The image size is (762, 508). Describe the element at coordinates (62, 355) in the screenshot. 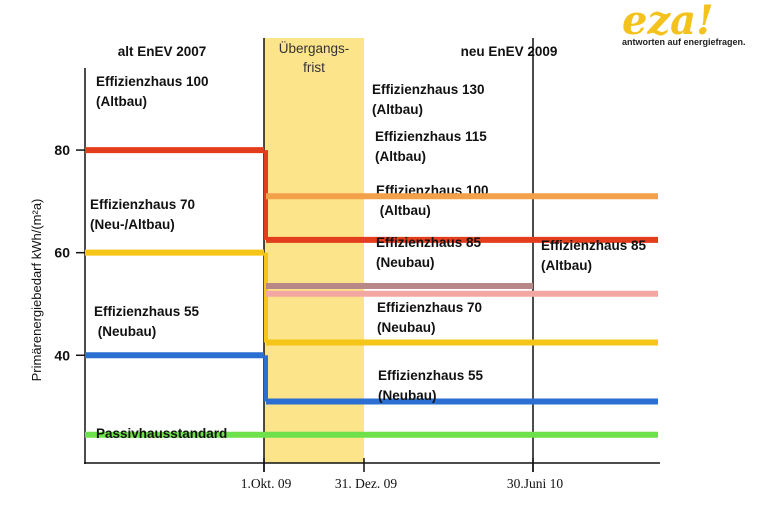

I see `y-tick-label-40: 40` at that location.